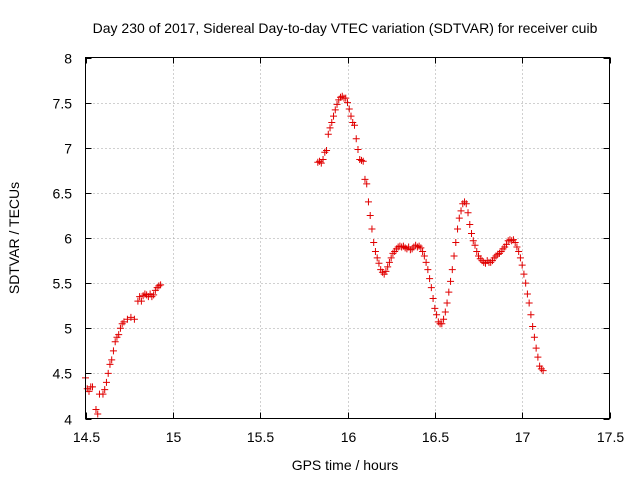  What do you see at coordinates (68, 149) in the screenshot?
I see `y-tick-label: 7` at bounding box center [68, 149].